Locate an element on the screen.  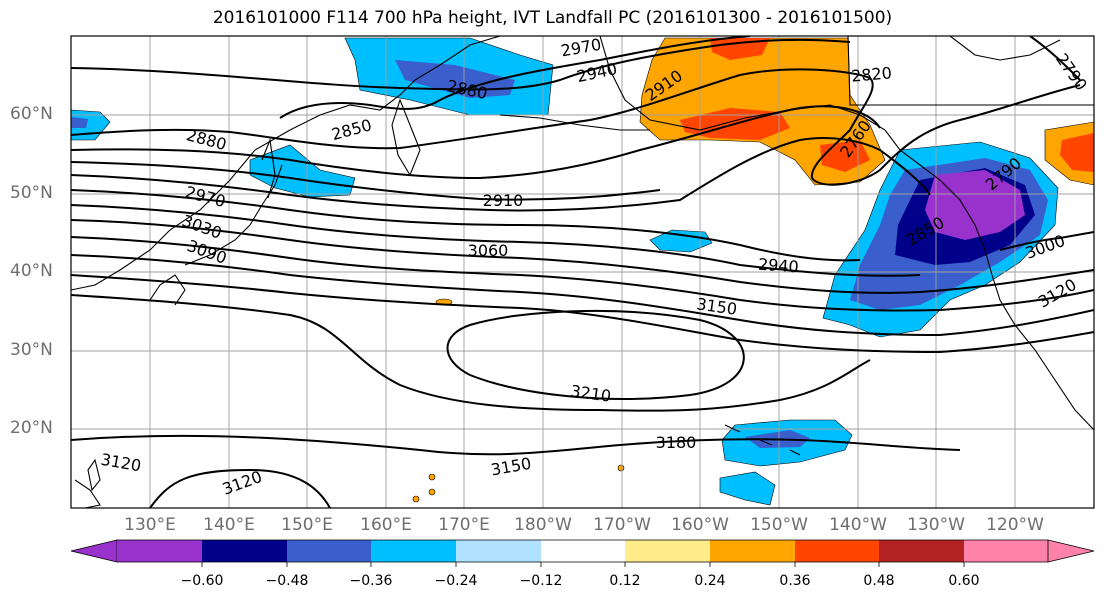
lat-label: 20°N is located at coordinates (31, 428).